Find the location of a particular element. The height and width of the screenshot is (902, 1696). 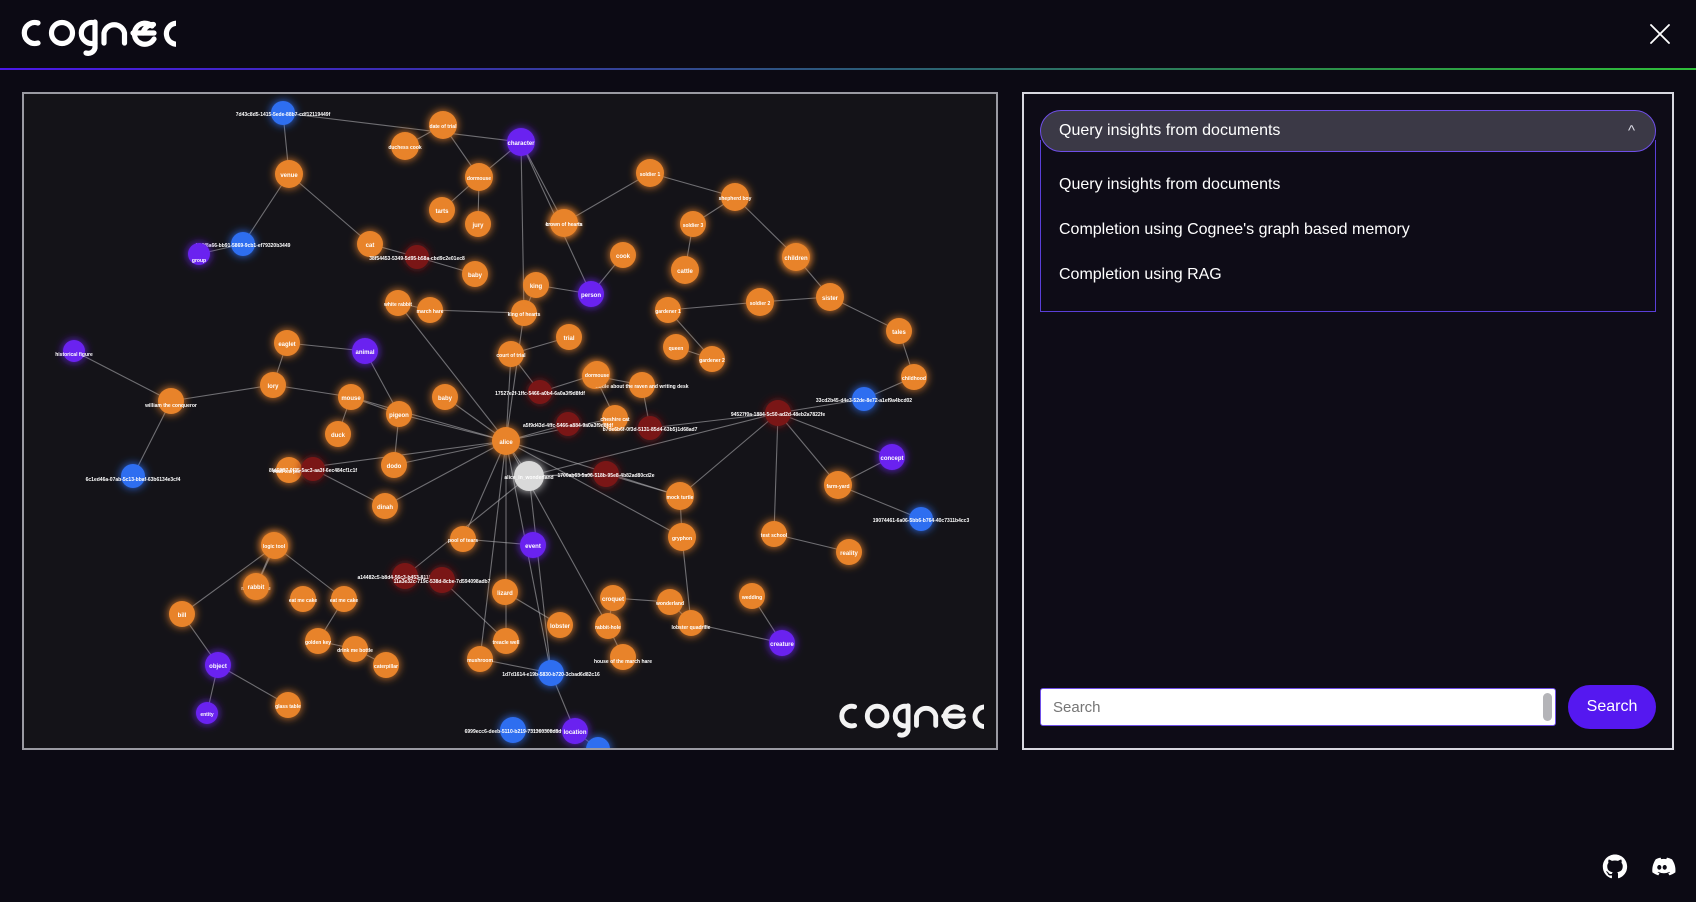

graph-node: drink me bottle is located at coordinates (355, 649).